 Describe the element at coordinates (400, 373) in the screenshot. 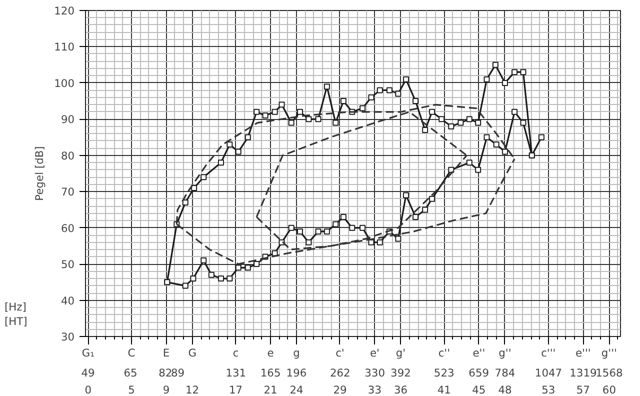

I see `x2-tick-label: 392` at that location.